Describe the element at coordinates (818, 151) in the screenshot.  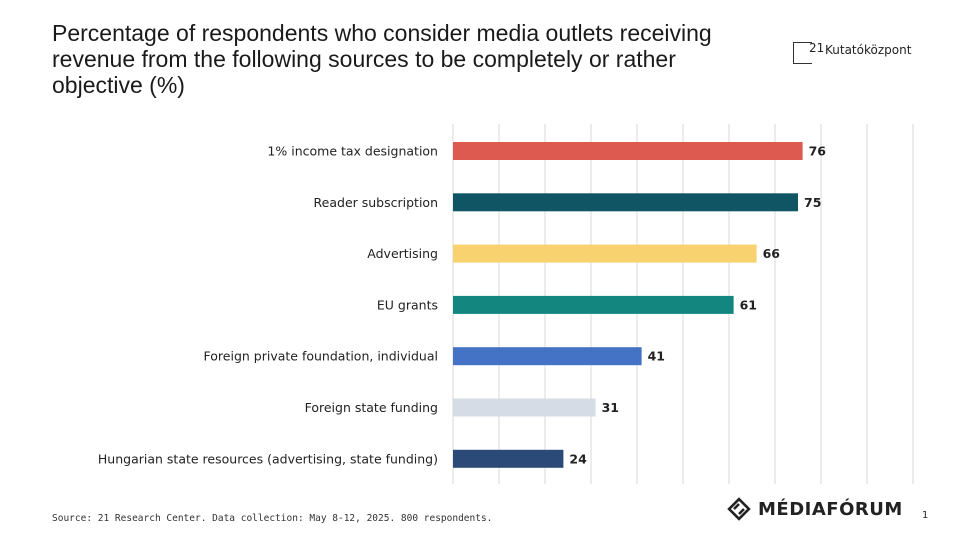
I see `value-label: 76` at that location.